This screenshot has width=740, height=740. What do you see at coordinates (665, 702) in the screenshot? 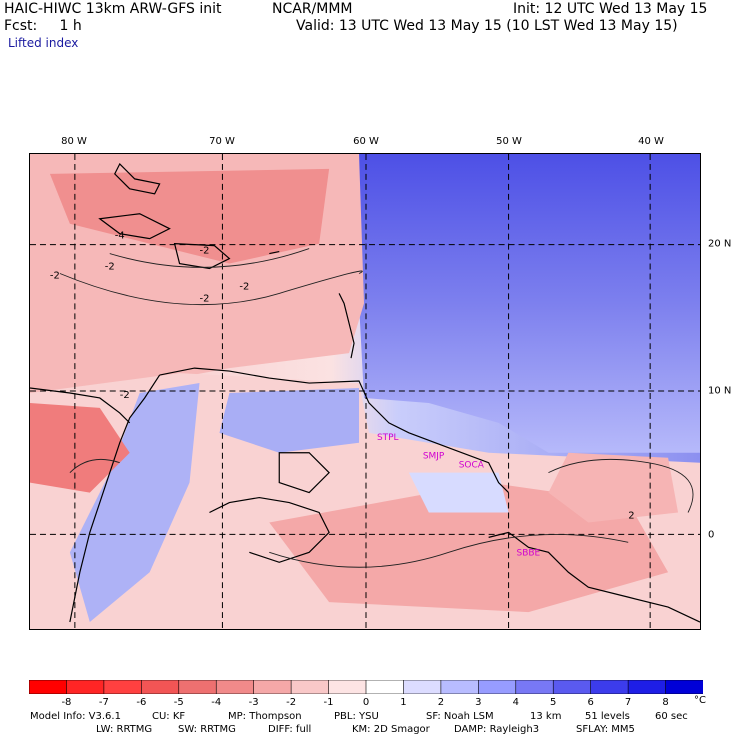
I see `colorbar-tick-label: 8` at bounding box center [665, 702].